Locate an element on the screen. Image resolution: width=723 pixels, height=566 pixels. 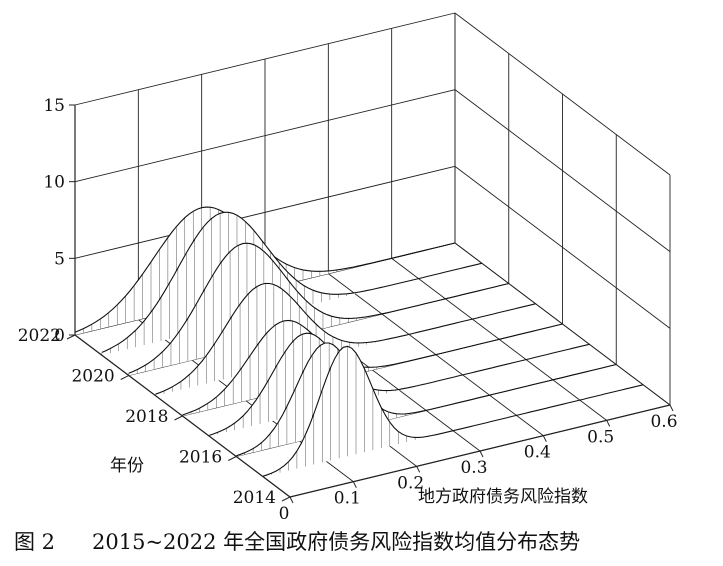
density-curve-2019 is located at coordinates (345, 338).